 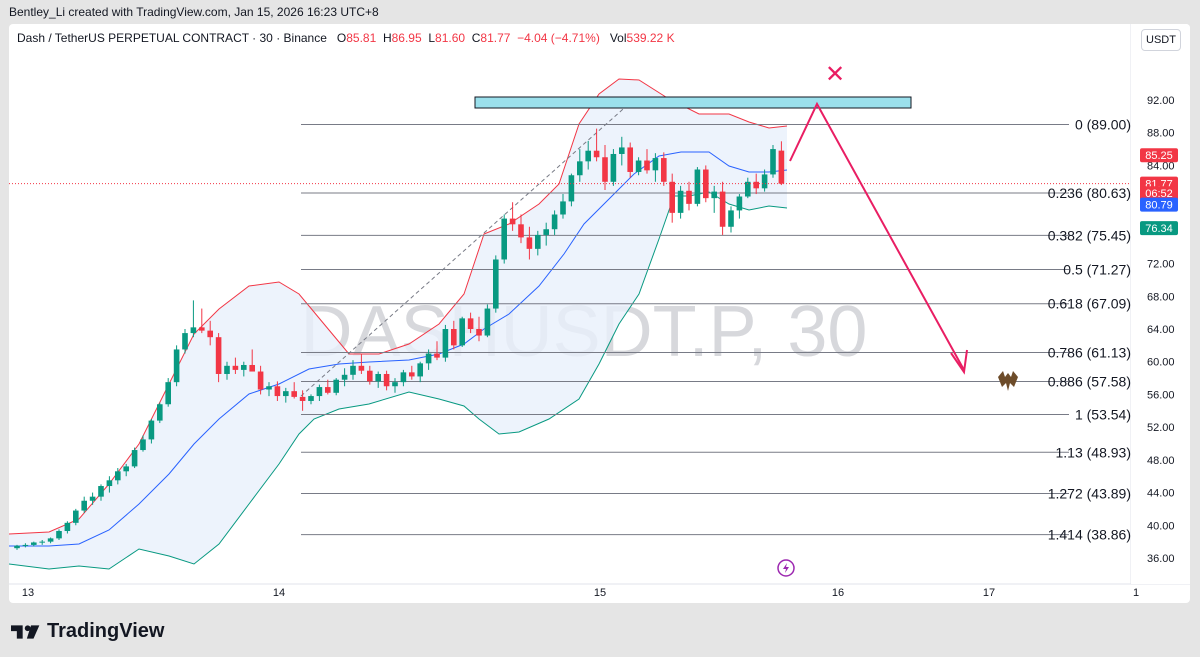 What do you see at coordinates (1159, 229) in the screenshot?
I see `price-badge-label: 76.34` at bounding box center [1159, 229].